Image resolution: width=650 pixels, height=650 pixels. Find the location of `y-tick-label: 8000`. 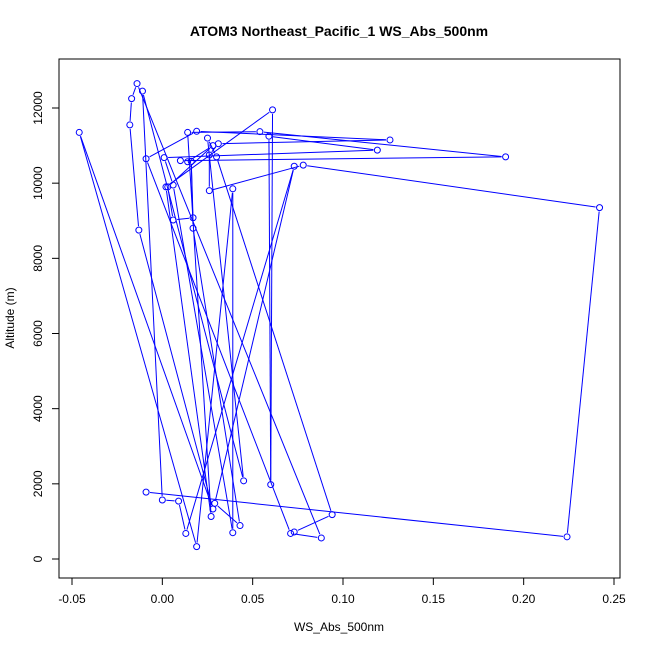

y-tick-label: 8000 is located at coordinates (38, 258).